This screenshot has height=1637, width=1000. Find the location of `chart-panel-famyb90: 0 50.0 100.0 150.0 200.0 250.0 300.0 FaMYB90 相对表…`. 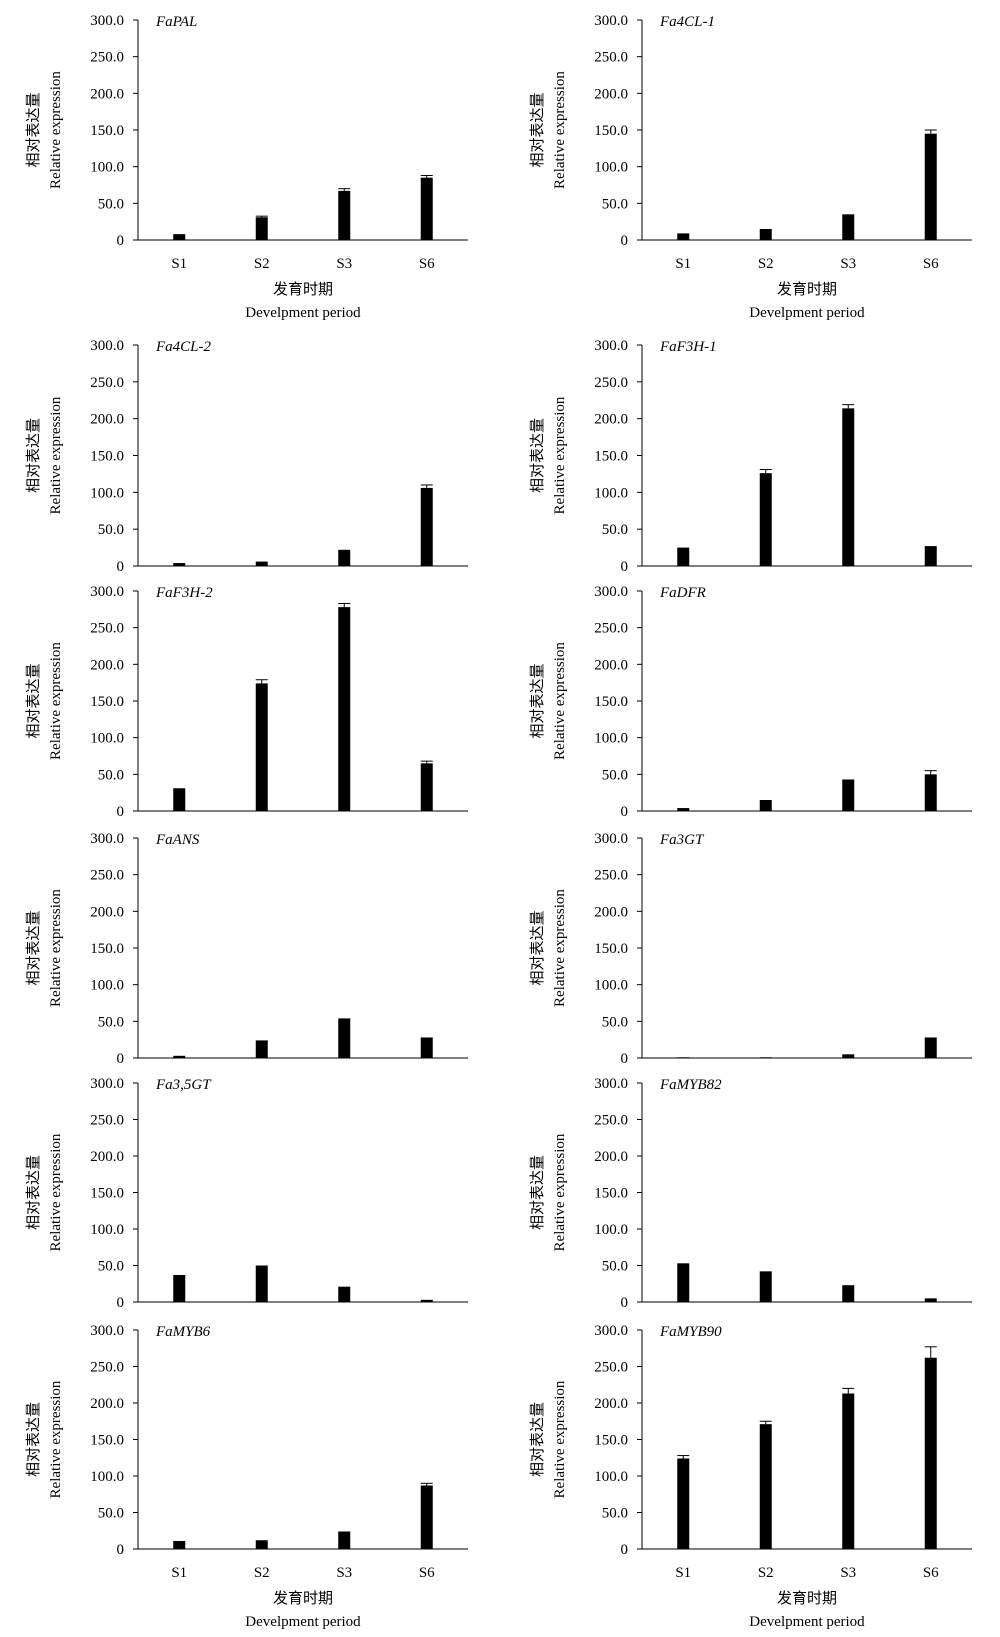

chart-panel-famyb90: 0 50.0 100.0 150.0 200.0 250.0 300.0 FaMYB90 相对表… is located at coordinates (750, 1476).